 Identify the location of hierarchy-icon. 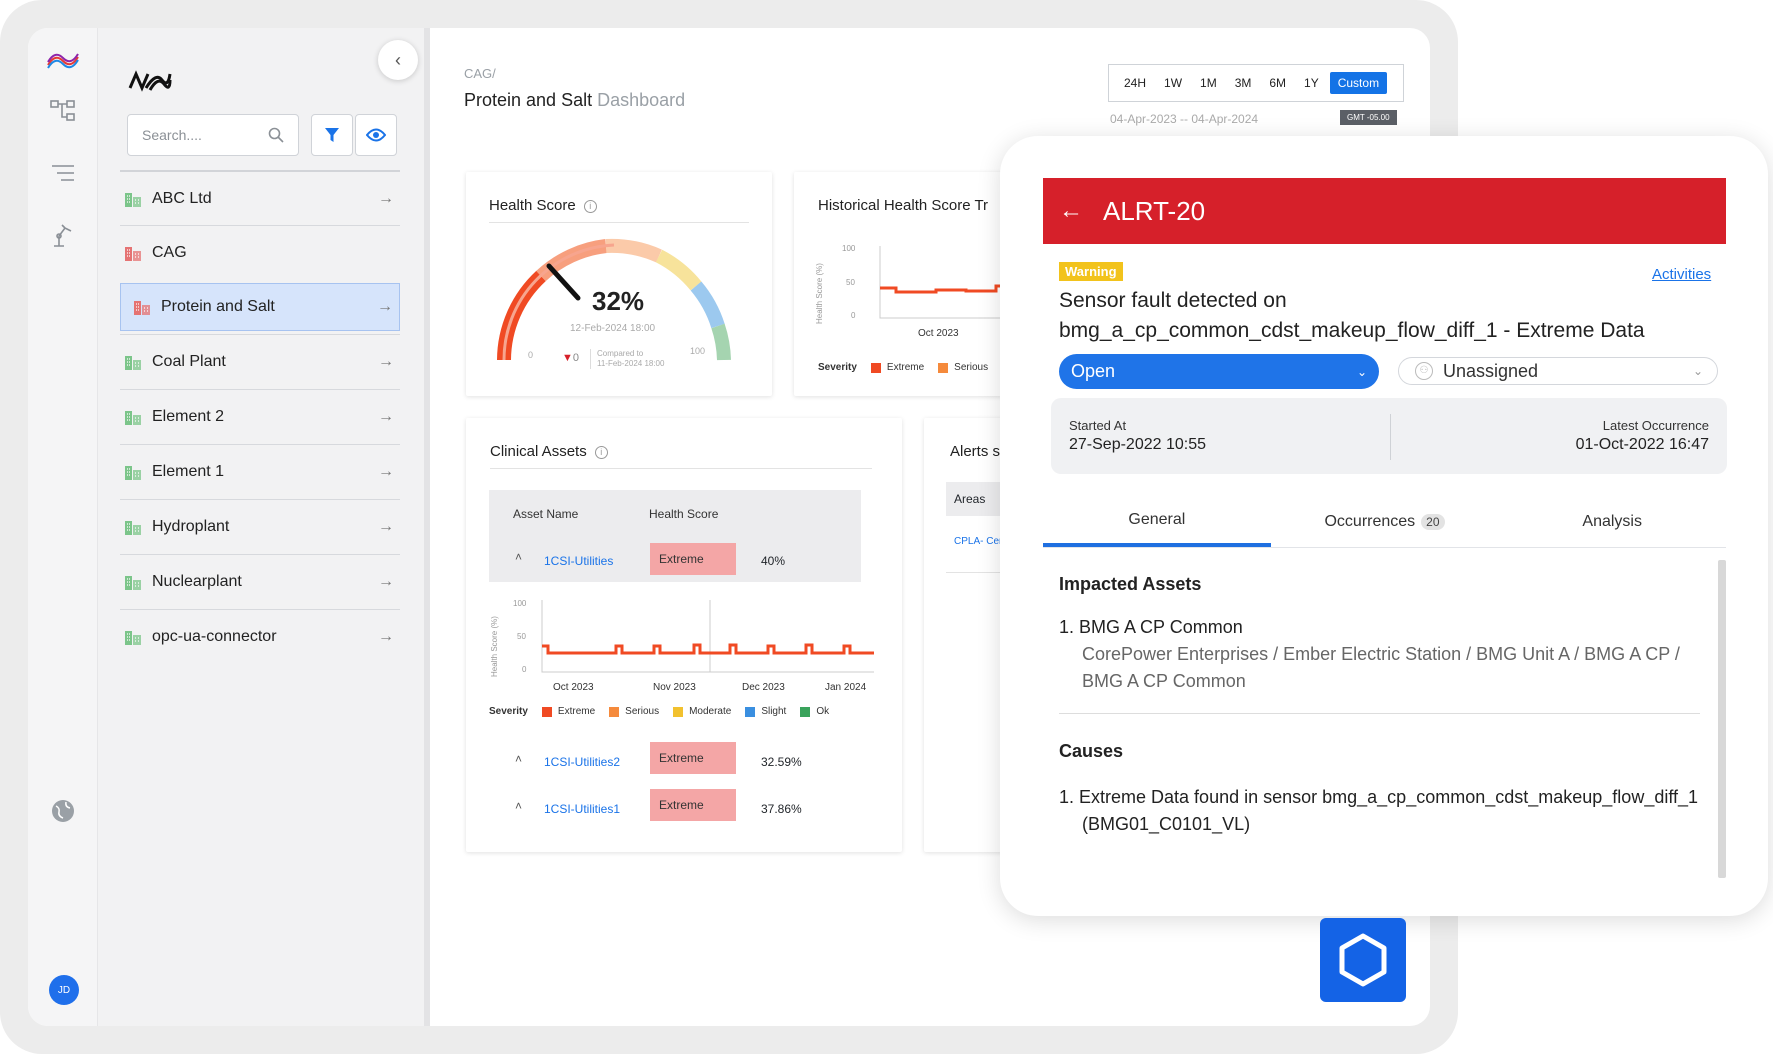
(63, 111).